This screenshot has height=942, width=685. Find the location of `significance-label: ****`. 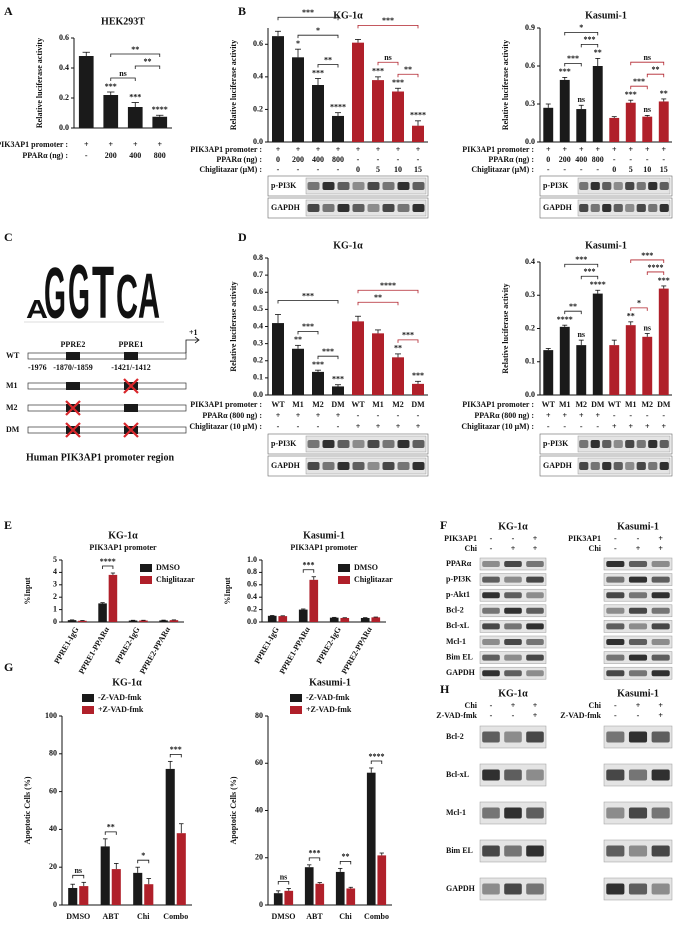

significance-label: **** is located at coordinates (656, 267).